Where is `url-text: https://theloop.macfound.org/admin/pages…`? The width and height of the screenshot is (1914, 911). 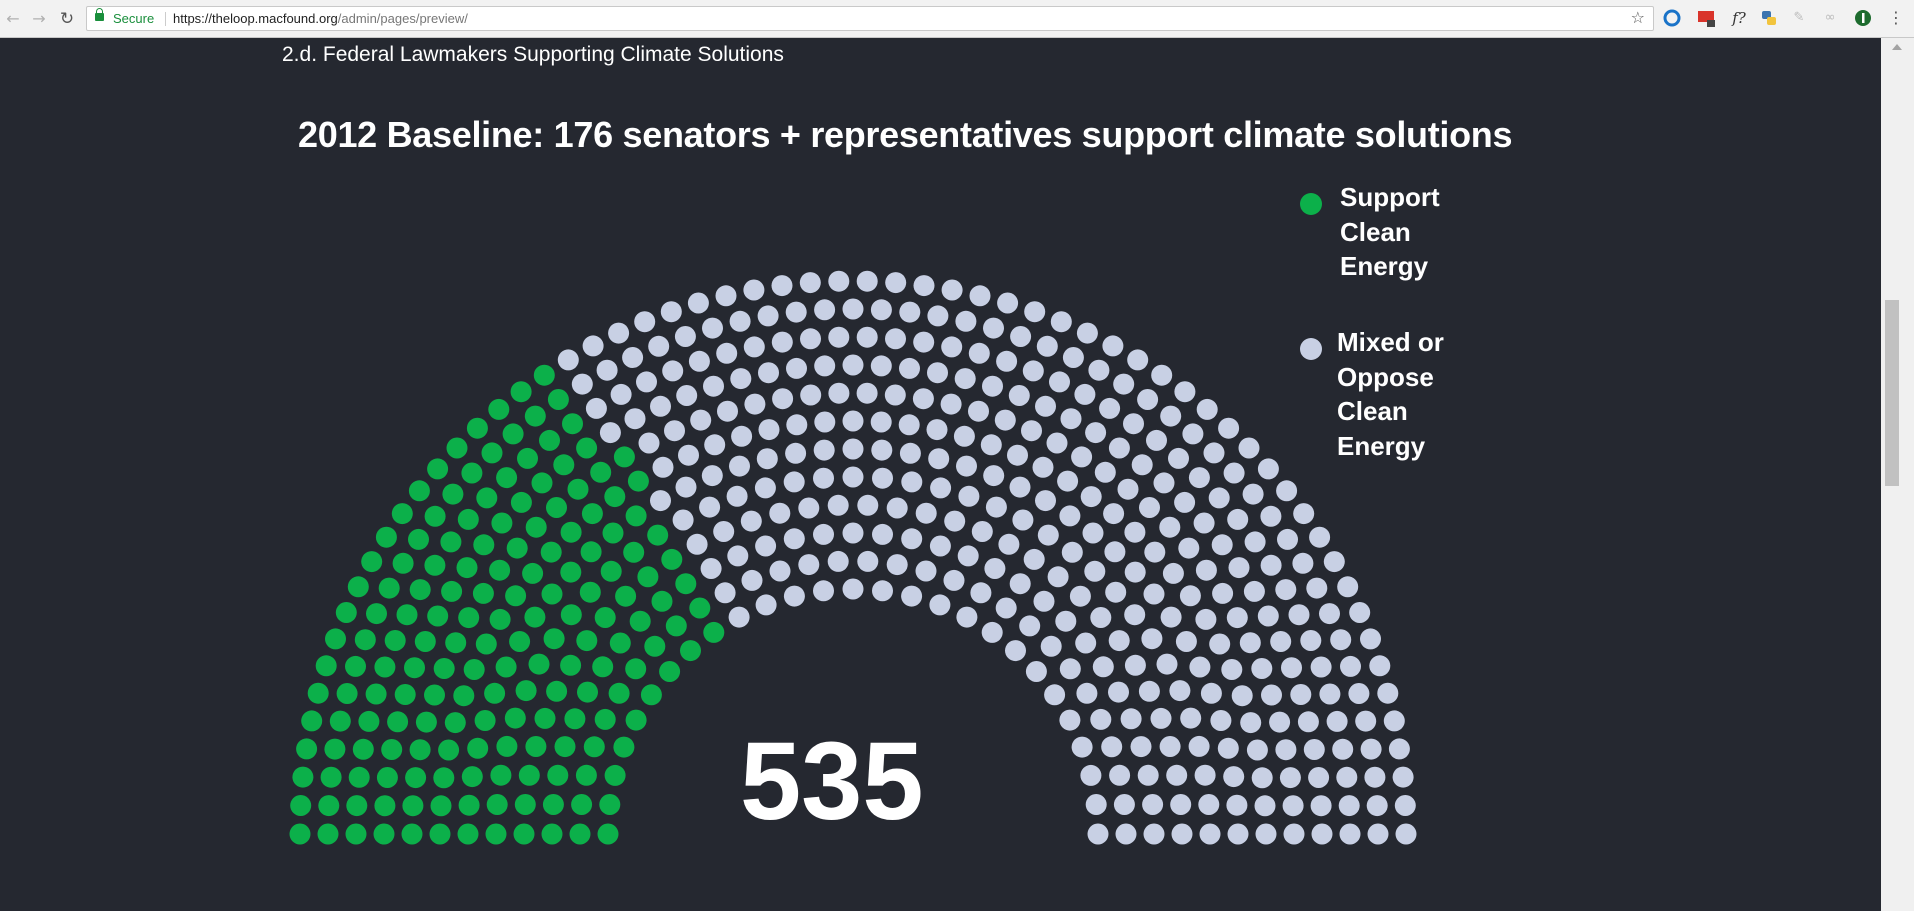 url-text: https://theloop.macfound.org/admin/pages… is located at coordinates (320, 18).